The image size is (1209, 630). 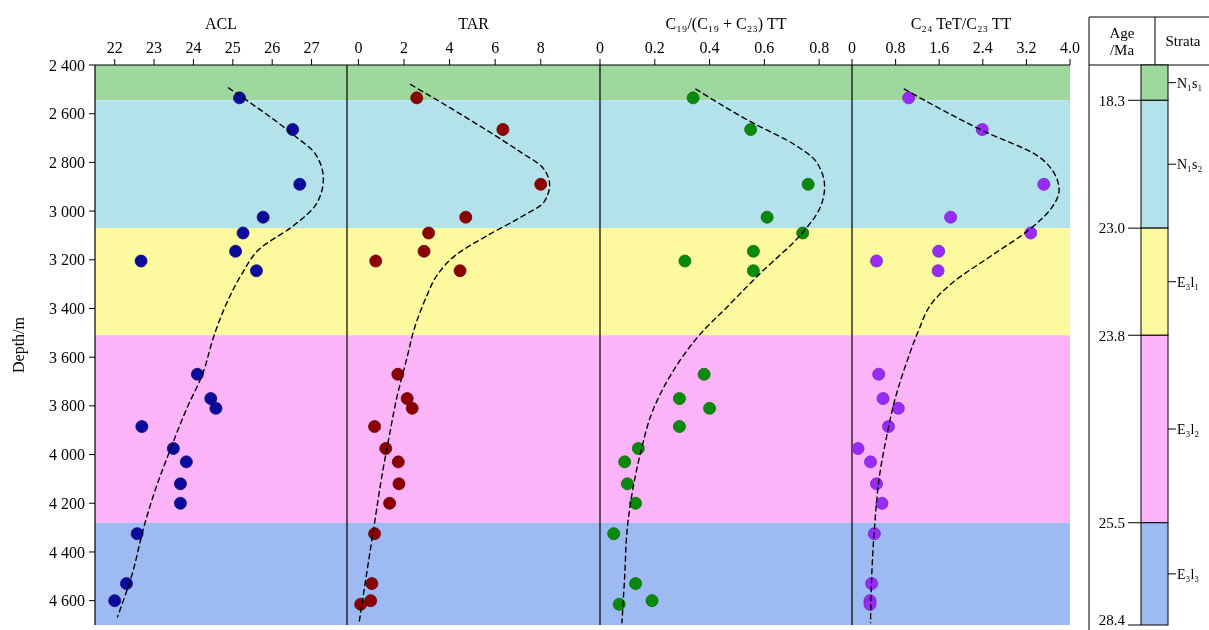 What do you see at coordinates (232, 47) in the screenshot?
I see `x-tick-label: 25` at bounding box center [232, 47].